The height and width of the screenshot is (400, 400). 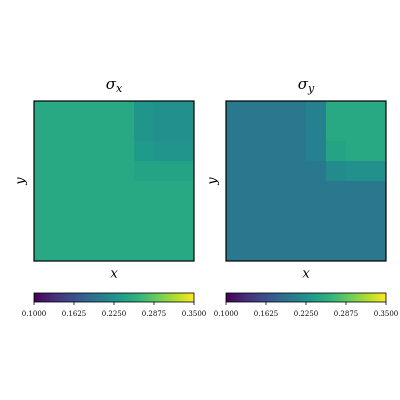 I want to click on colorbar, so click(x=306, y=297).